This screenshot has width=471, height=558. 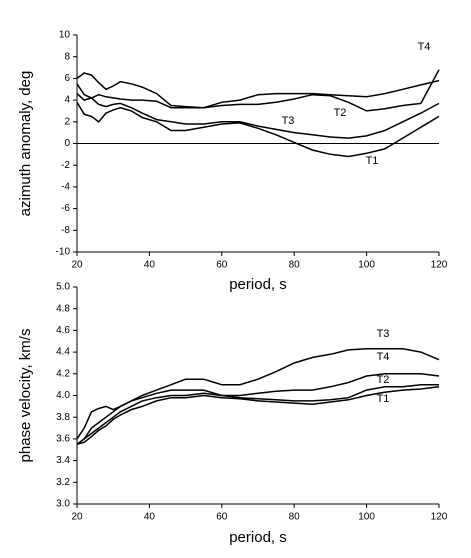 What do you see at coordinates (65, 35) in the screenshot?
I see `y-tick-label: 10` at bounding box center [65, 35].